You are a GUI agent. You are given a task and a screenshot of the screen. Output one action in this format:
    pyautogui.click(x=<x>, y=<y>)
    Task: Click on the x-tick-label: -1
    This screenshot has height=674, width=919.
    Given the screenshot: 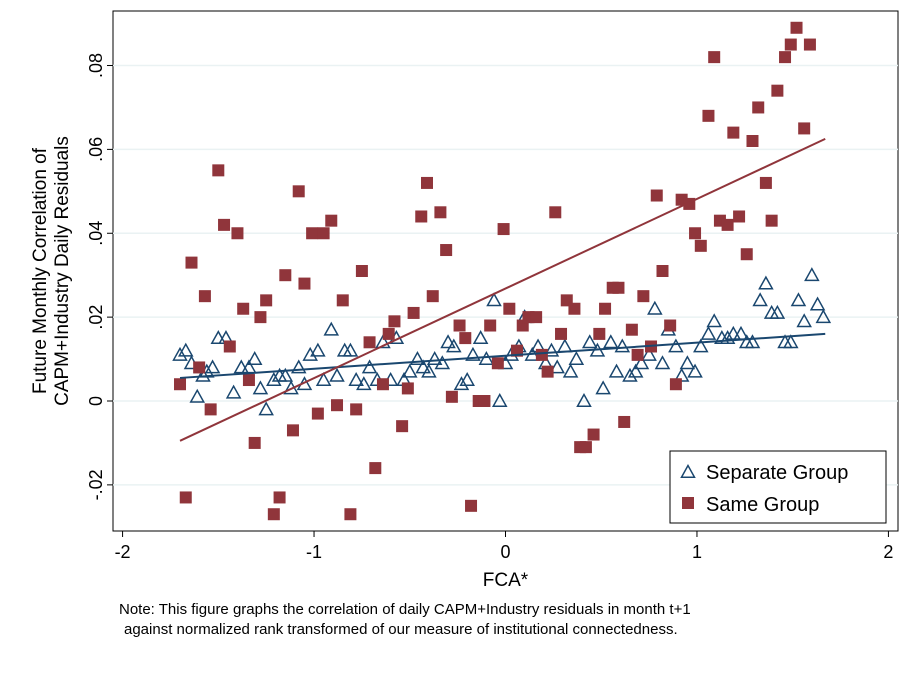 What is the action you would take?
    pyautogui.click(x=314, y=552)
    